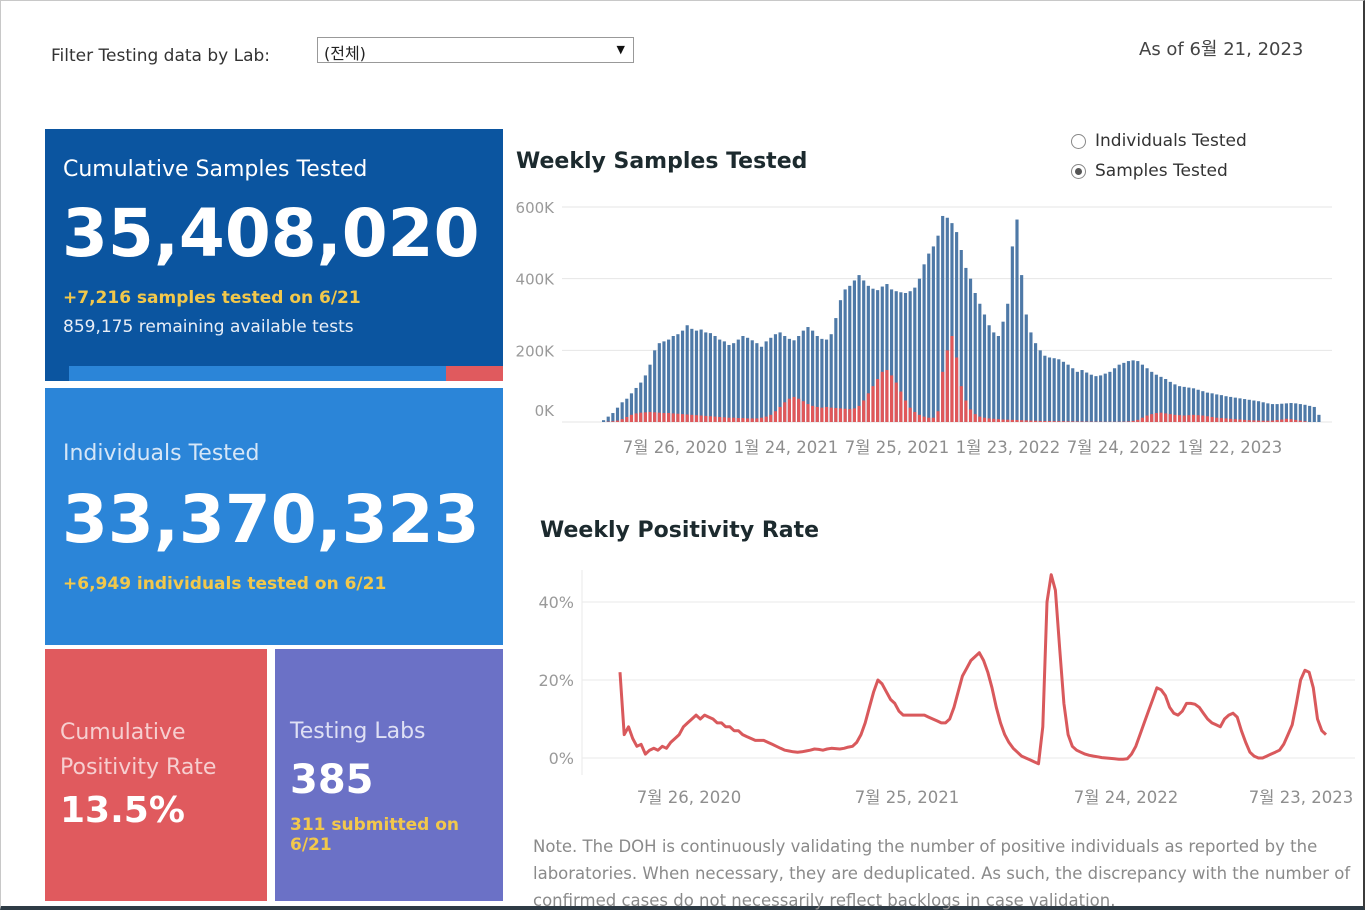 The image size is (1367, 914). Describe the element at coordinates (1078, 171) in the screenshot. I see `radio-samples-icon` at that location.